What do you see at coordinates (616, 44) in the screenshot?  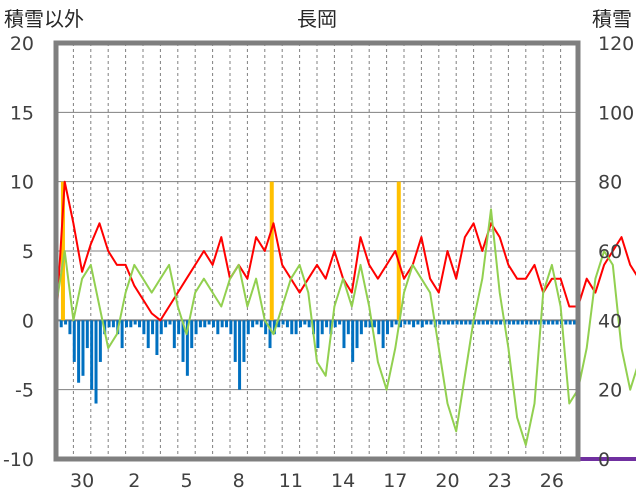 I see `y-tick-right: 120` at bounding box center [616, 44].